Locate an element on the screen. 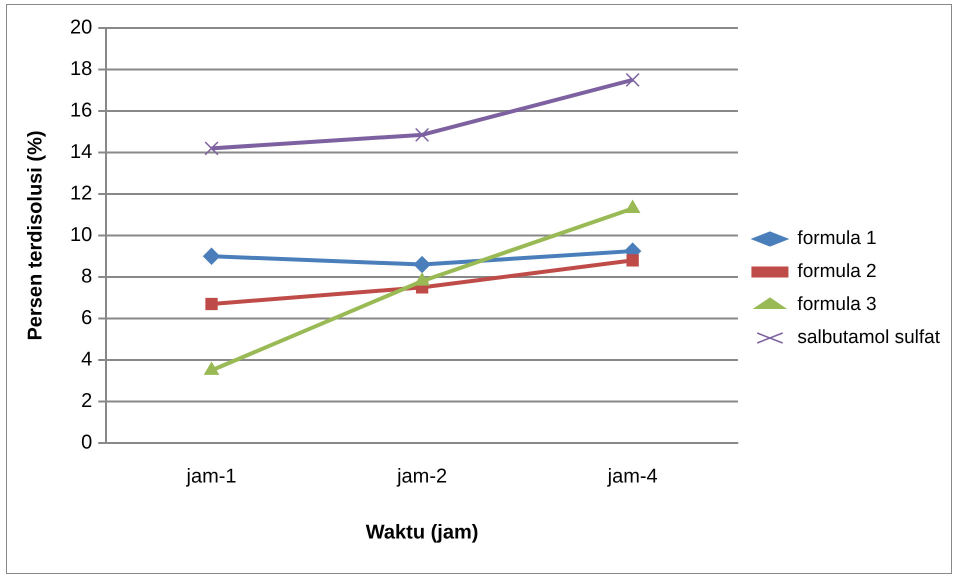 This screenshot has width=958, height=579. legend-label: formula 2 is located at coordinates (837, 271).